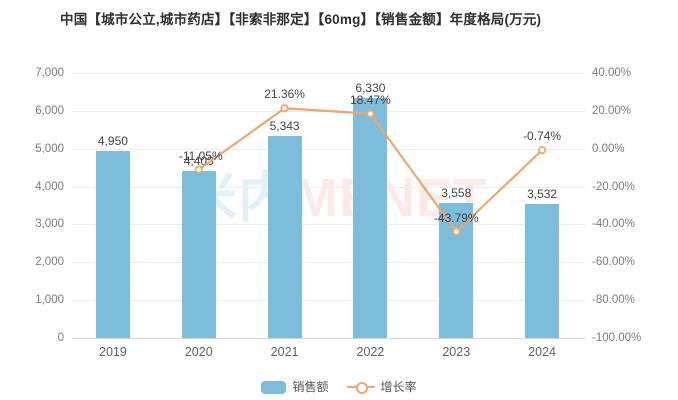 The width and height of the screenshot is (678, 400). I want to click on left-axis-tick: 7,000, so click(49, 73).